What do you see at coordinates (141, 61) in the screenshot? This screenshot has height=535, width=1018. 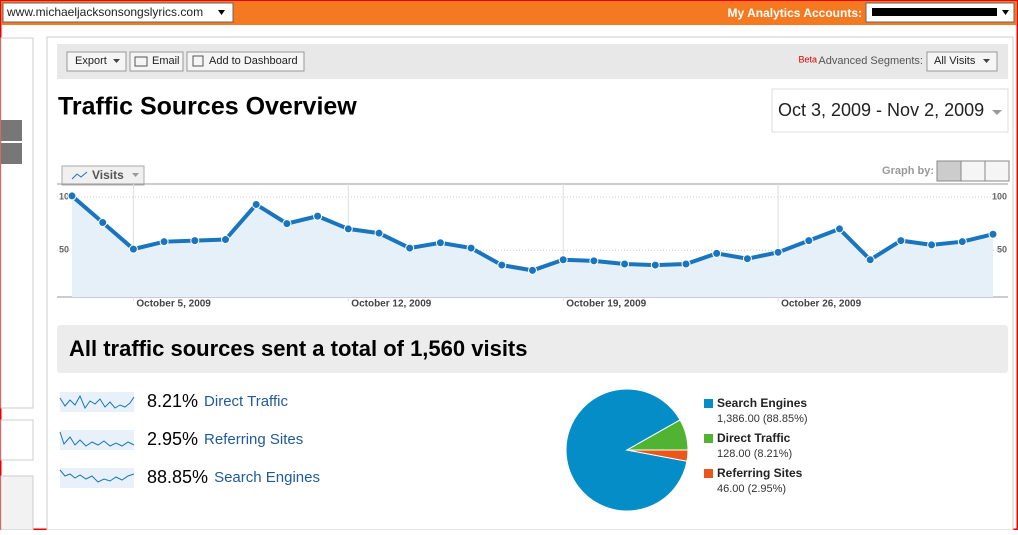 I see `email-icon` at bounding box center [141, 61].